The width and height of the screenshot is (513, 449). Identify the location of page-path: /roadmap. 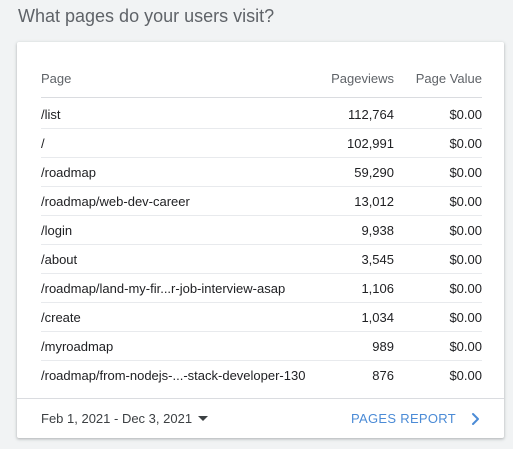
(68, 172).